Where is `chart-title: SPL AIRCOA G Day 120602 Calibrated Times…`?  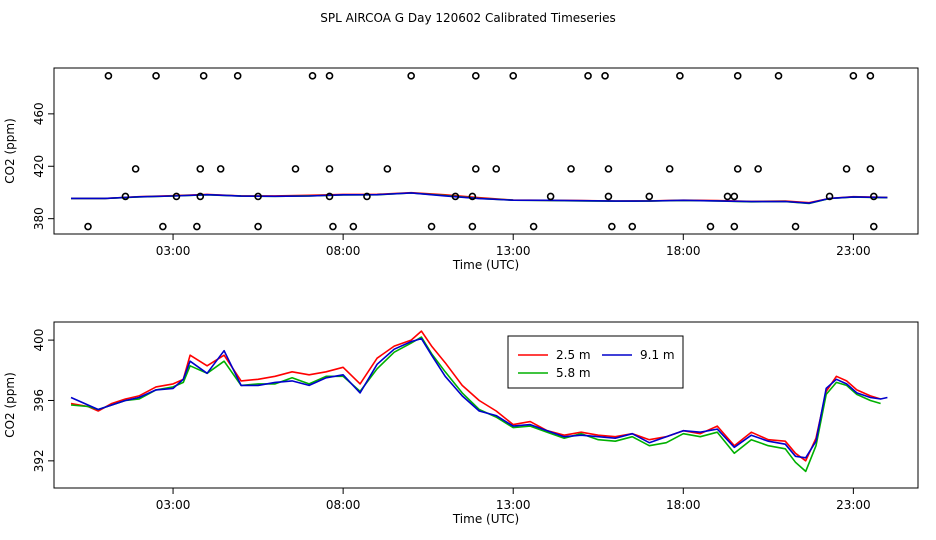 chart-title: SPL AIRCOA G Day 120602 Calibrated Times… is located at coordinates (467, 18).